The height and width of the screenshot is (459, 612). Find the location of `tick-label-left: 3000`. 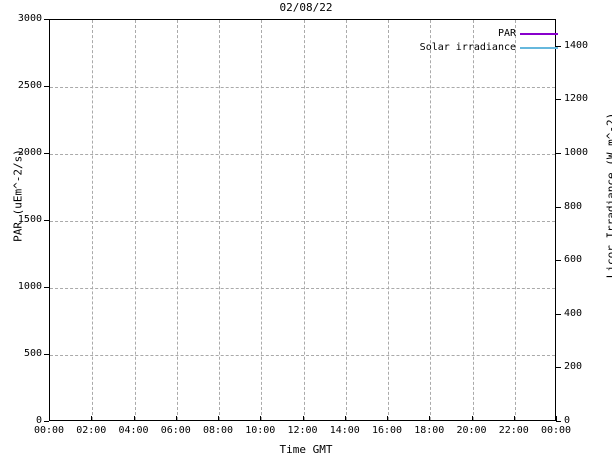

tick-label-left: 3000 is located at coordinates (29, 18).